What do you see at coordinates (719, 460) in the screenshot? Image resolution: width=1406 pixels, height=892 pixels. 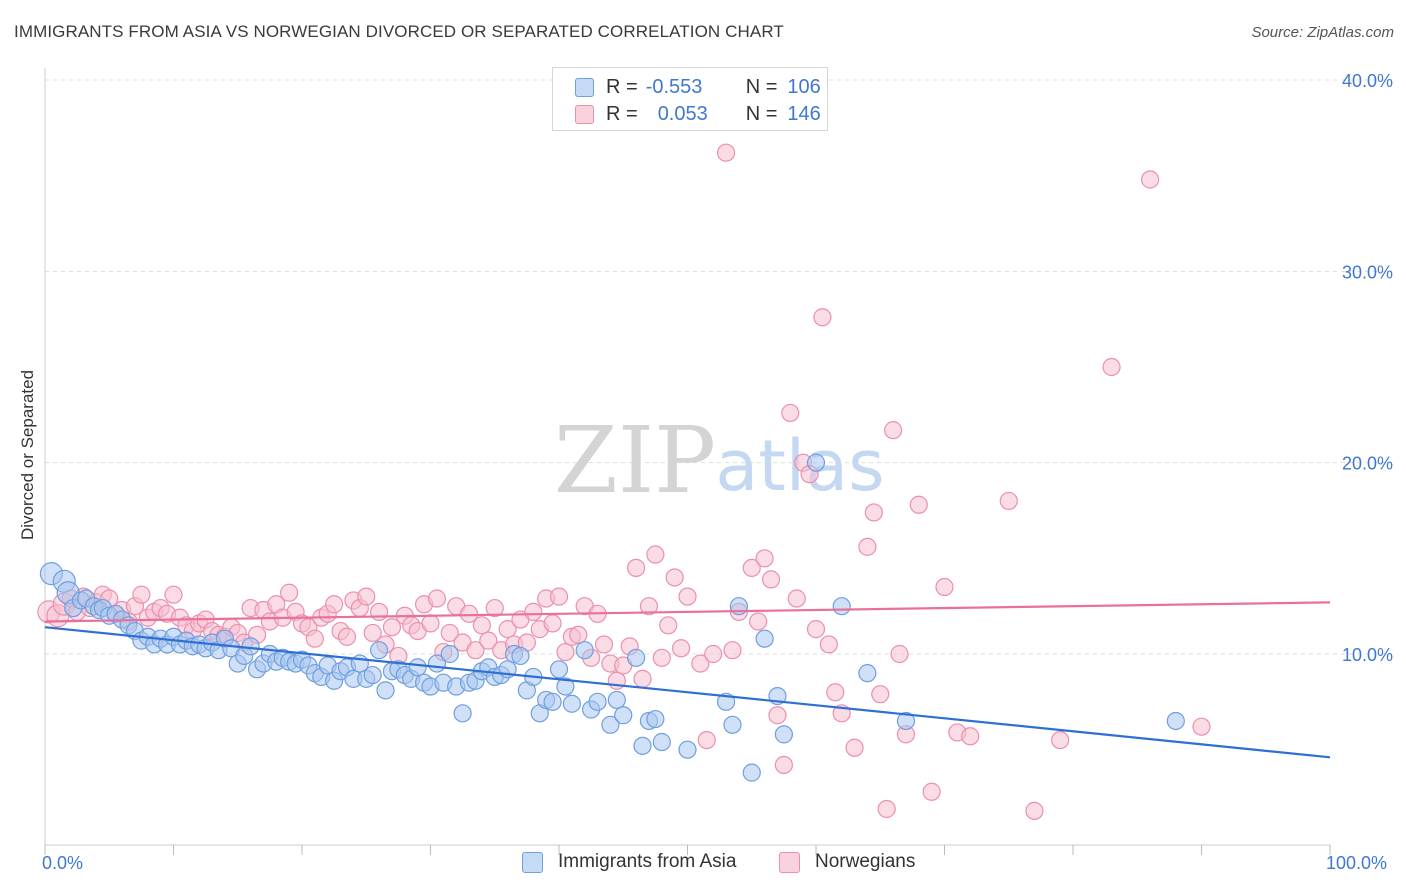 I see `watermark: ZIP atlas` at bounding box center [719, 460].